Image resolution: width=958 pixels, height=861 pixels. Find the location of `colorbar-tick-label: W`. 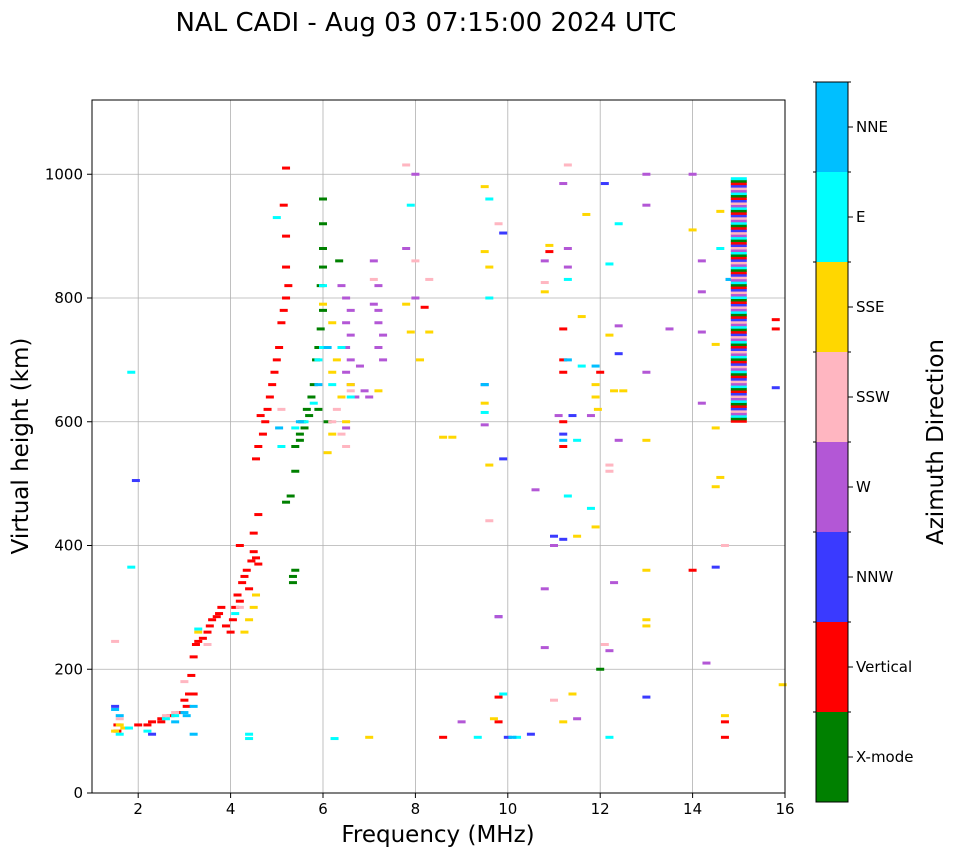

colorbar-tick-label: W is located at coordinates (863, 487).